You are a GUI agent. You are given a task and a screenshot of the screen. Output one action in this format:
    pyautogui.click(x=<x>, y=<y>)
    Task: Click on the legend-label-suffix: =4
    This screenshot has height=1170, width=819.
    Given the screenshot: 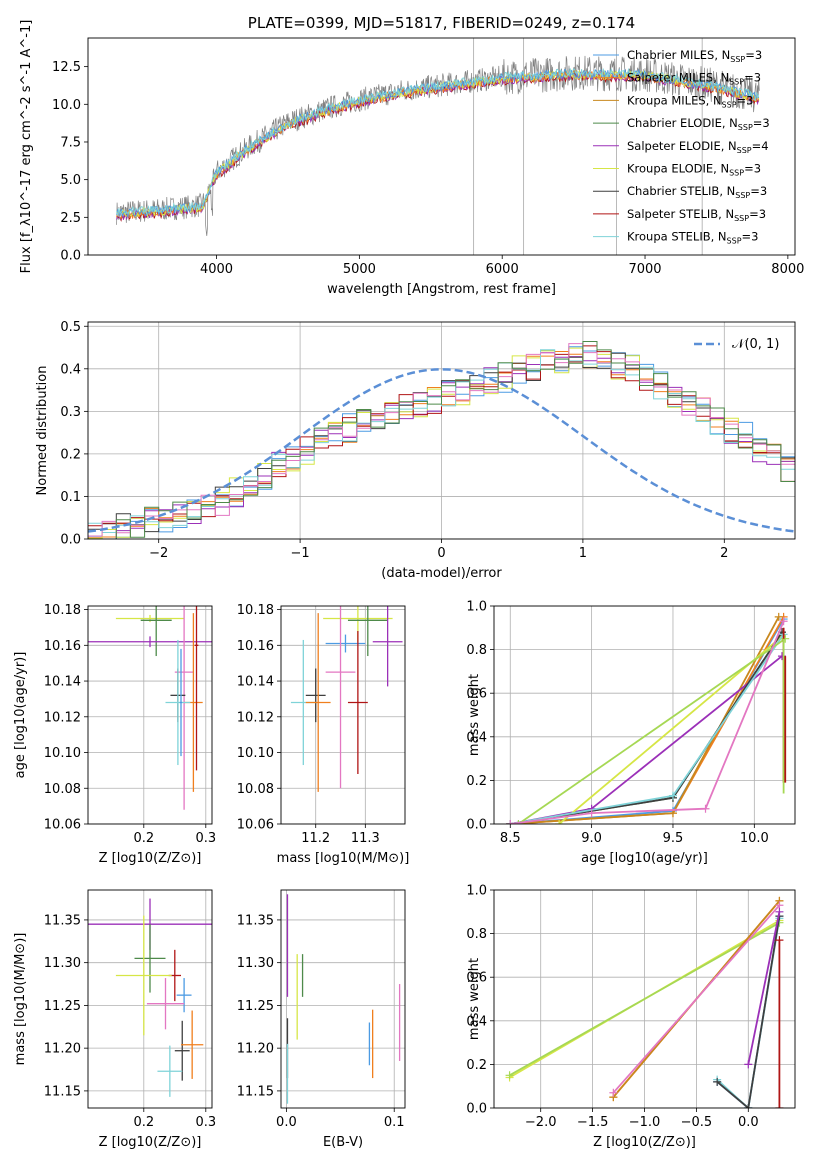 What is the action you would take?
    pyautogui.click(x=760, y=146)
    